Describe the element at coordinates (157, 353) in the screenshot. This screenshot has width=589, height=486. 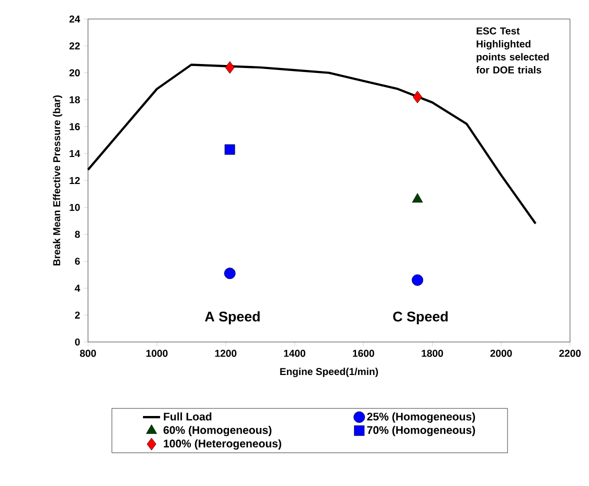
I see `x-tick-label: 1000` at that location.